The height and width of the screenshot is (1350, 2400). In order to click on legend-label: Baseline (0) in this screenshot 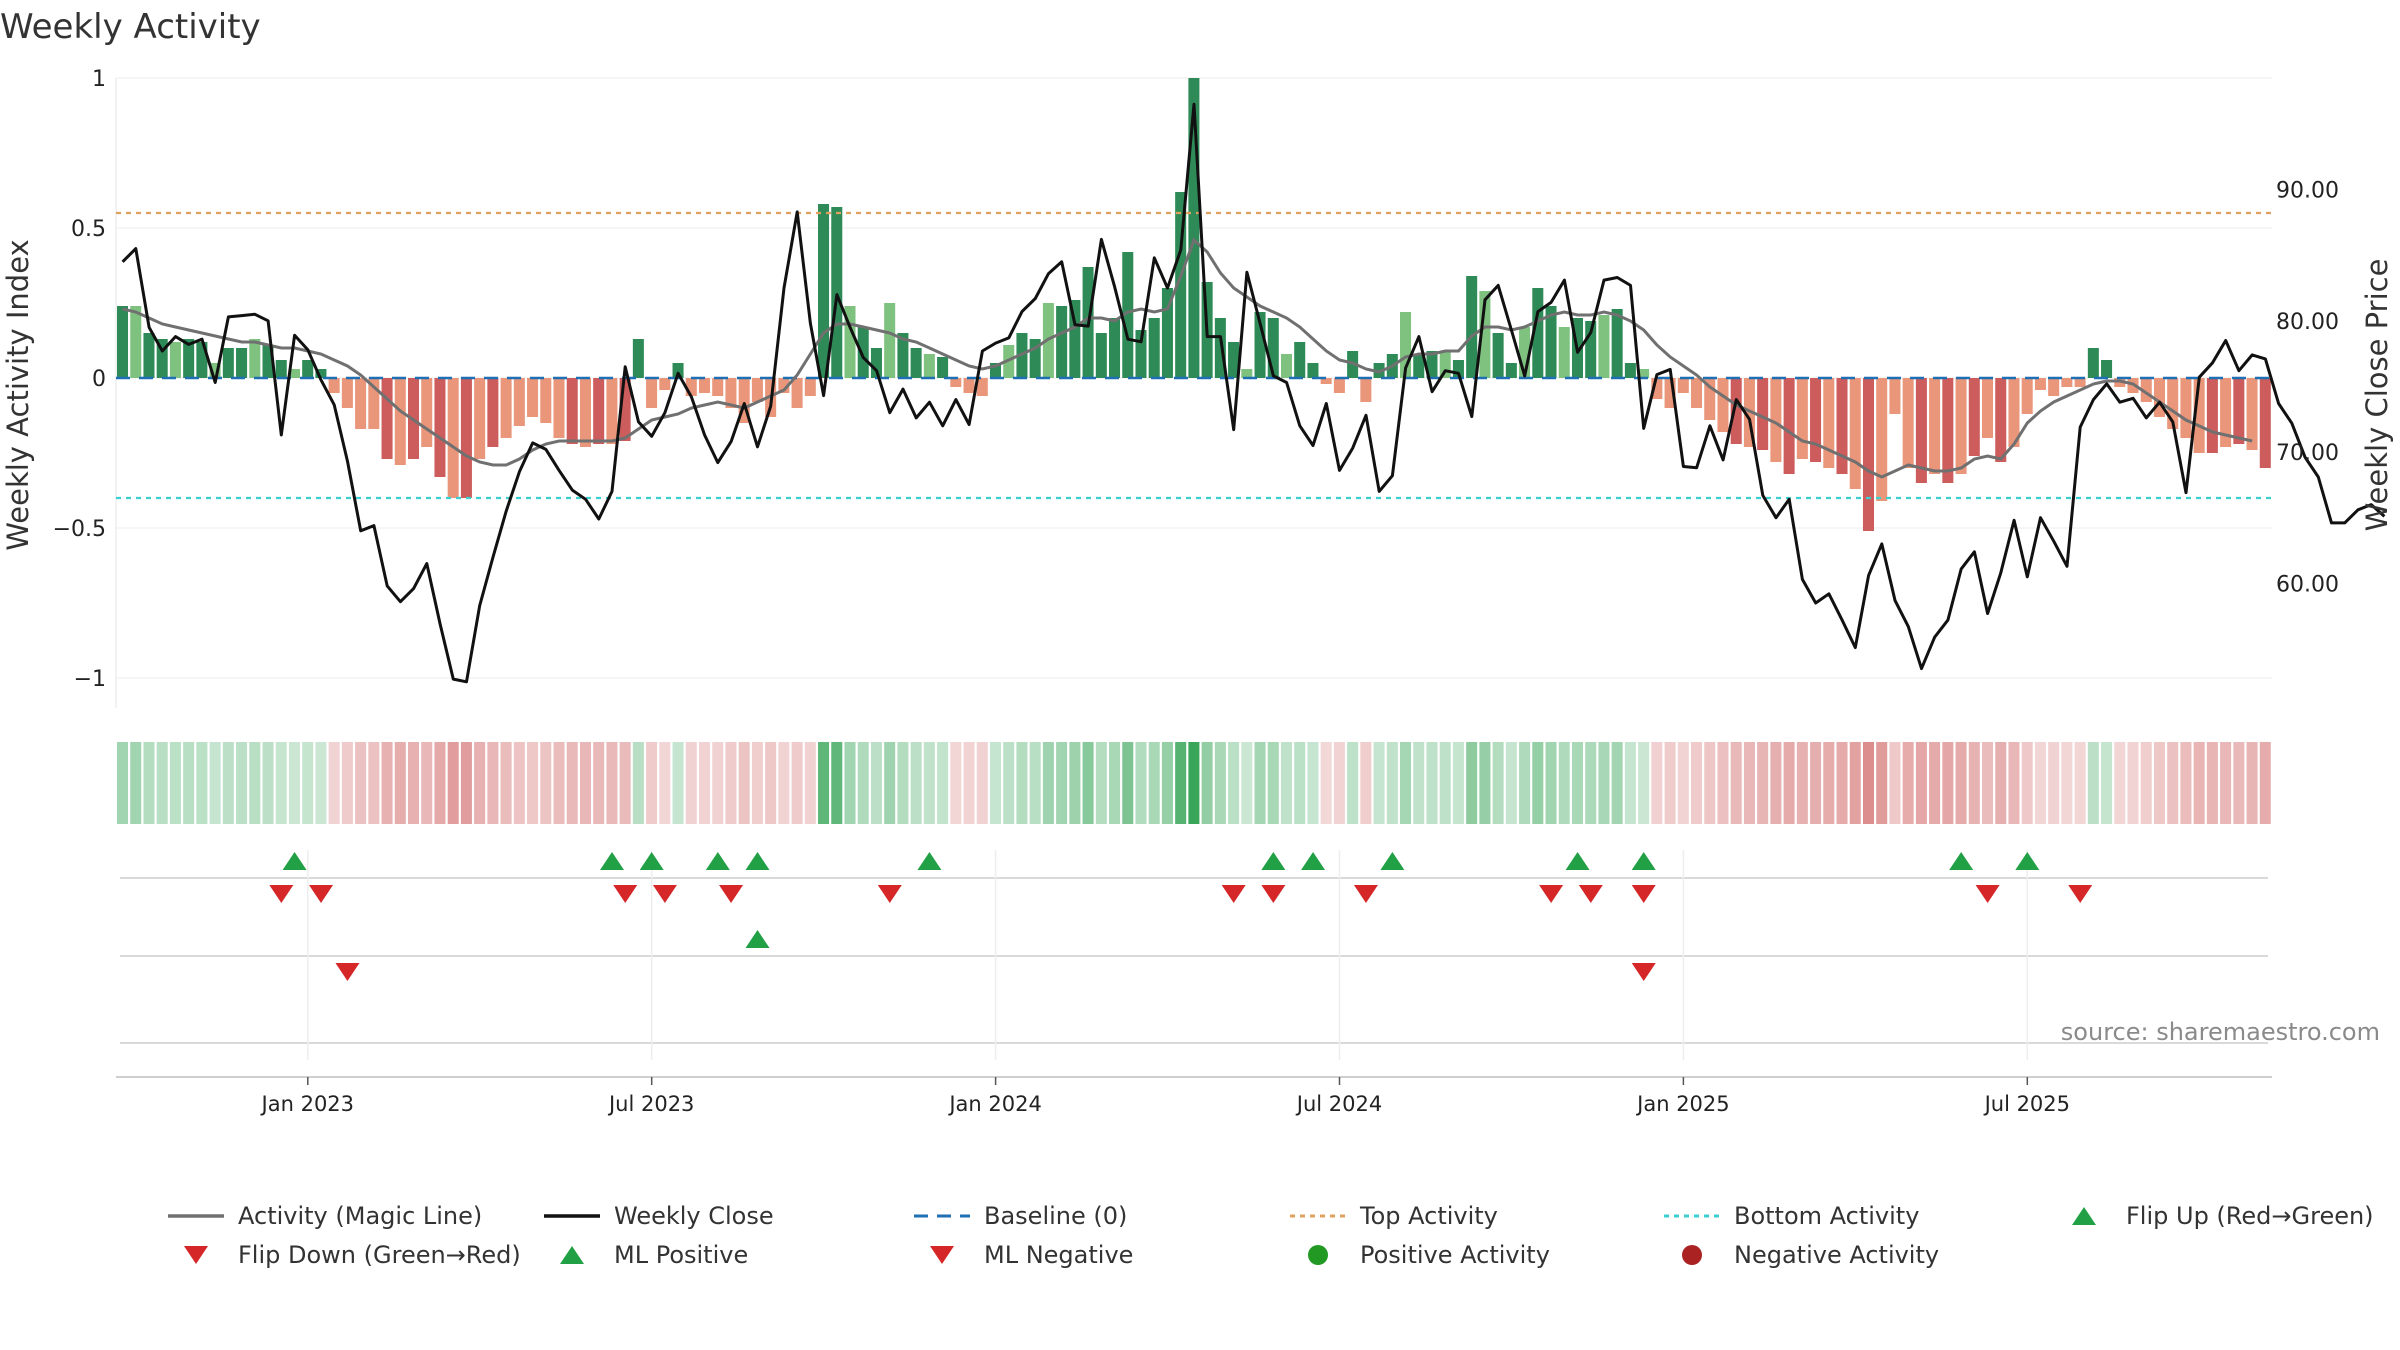, I will do `click(1055, 1216)`.